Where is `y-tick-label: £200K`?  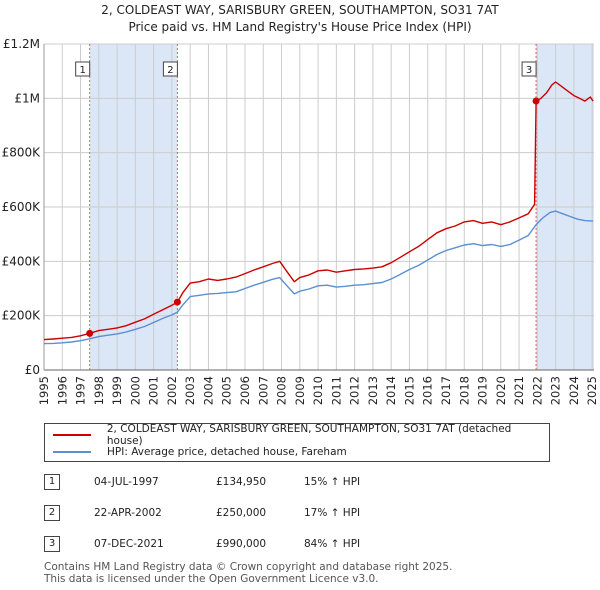 y-tick-label: £200K is located at coordinates (22, 316).